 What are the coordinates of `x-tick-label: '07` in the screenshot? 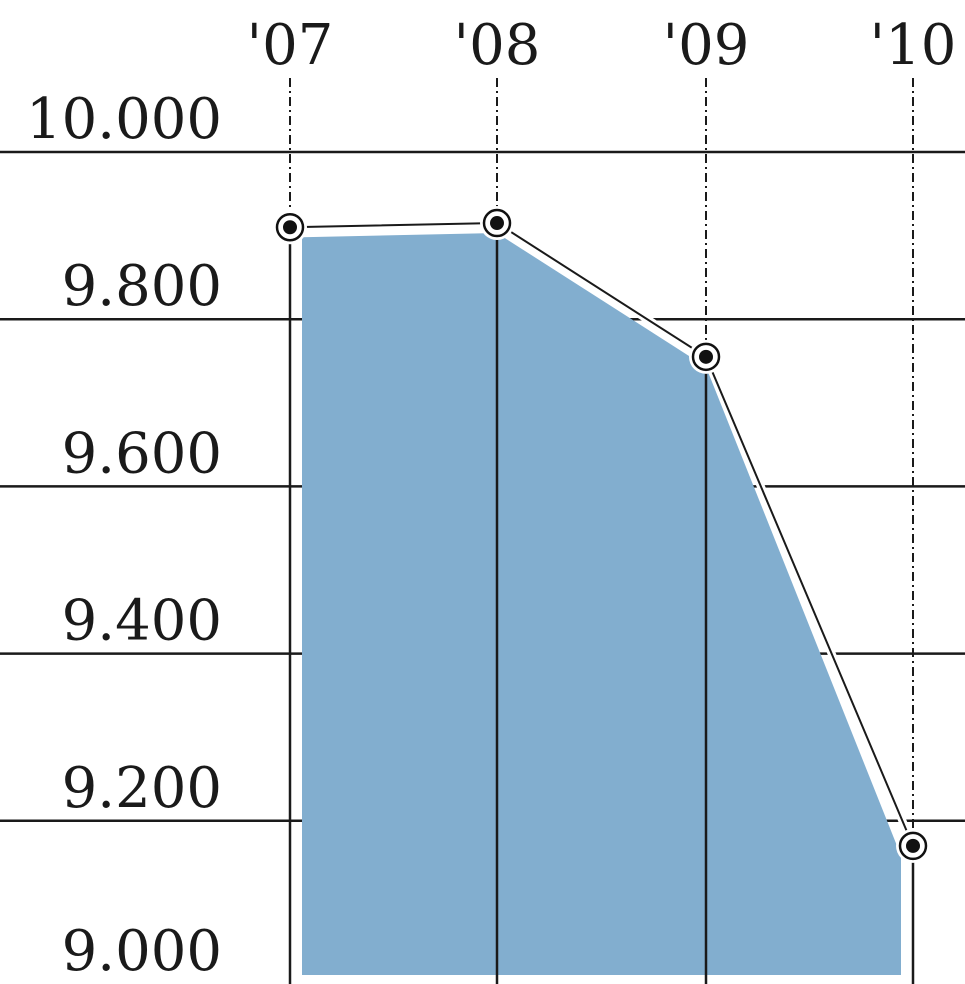 It's located at (290, 45).